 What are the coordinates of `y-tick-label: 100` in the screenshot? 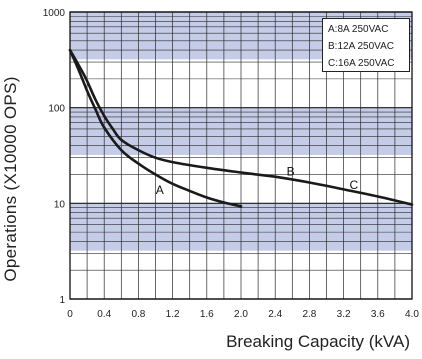 It's located at (56, 109).